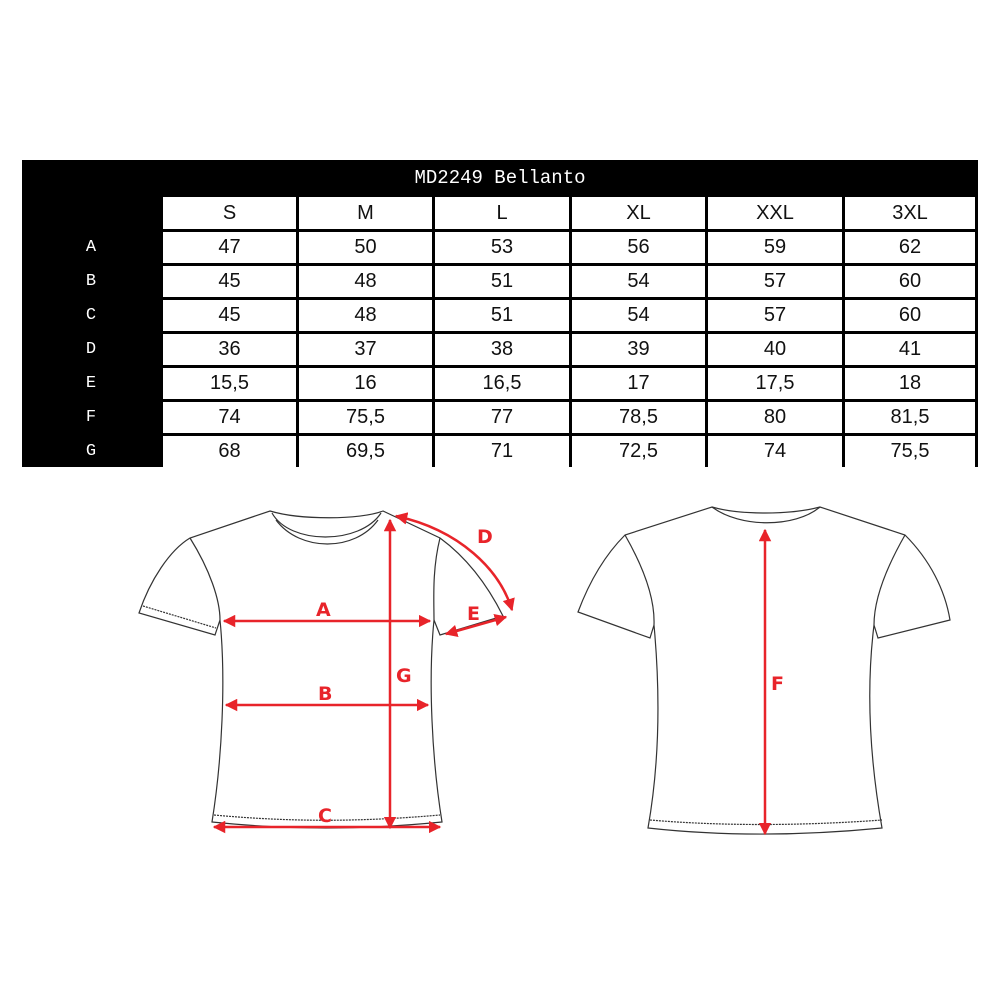 Image resolution: width=1000 pixels, height=1000 pixels. Describe the element at coordinates (502, 213) in the screenshot. I see `size-header-l: L` at that location.